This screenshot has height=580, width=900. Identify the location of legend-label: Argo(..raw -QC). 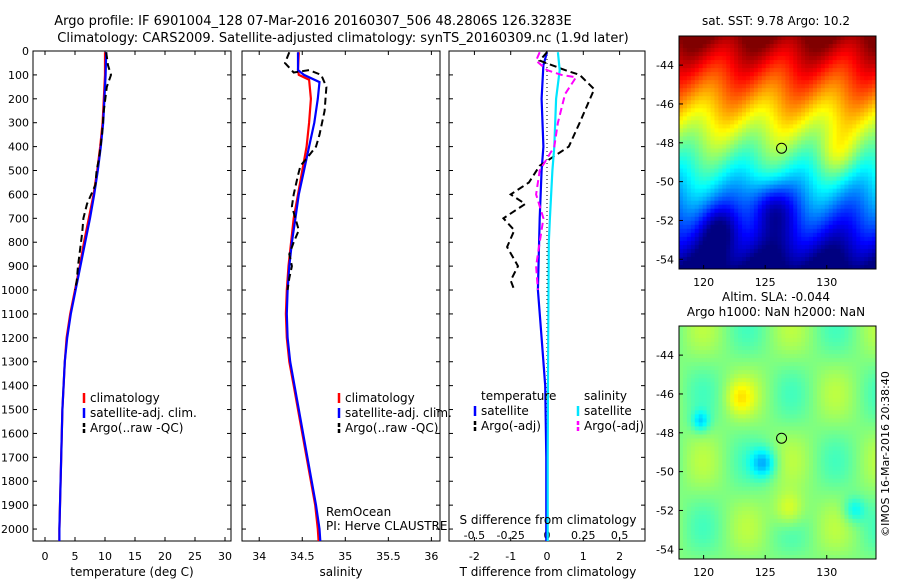
(391, 428).